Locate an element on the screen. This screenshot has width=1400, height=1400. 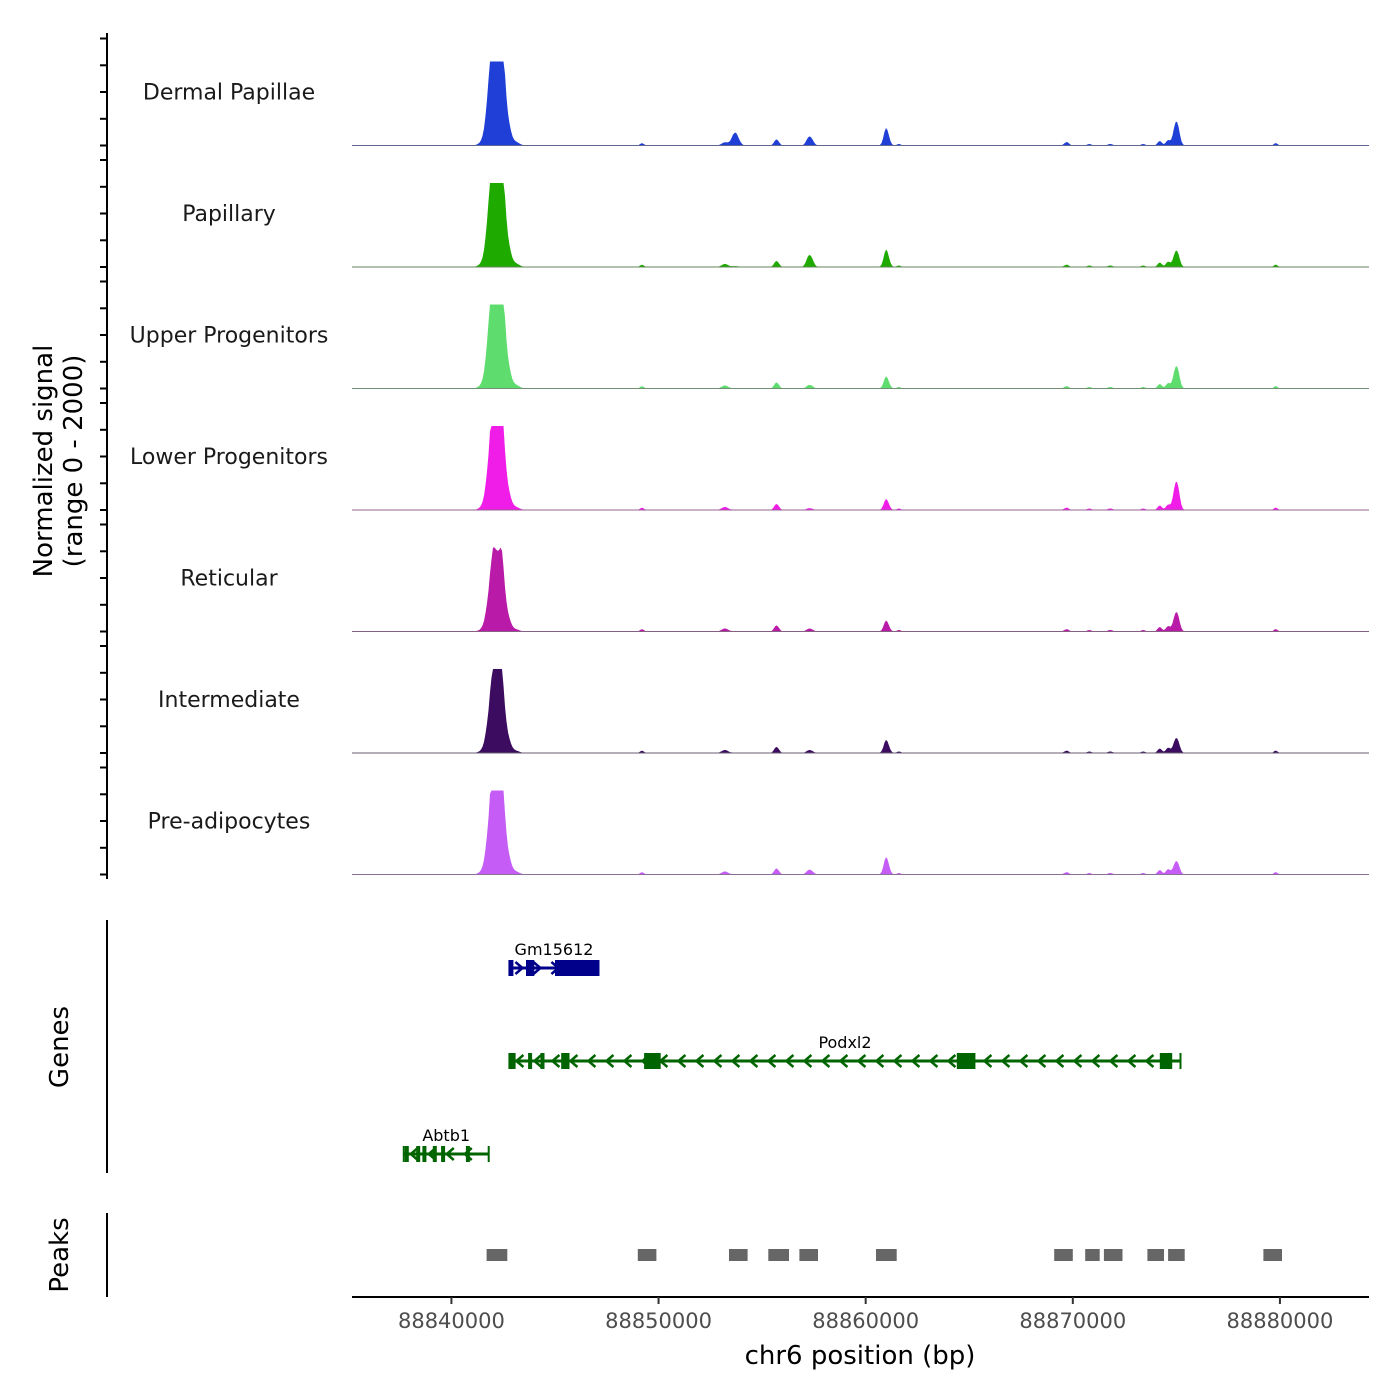
track-papillary: Papillary is located at coordinates (775, 225).